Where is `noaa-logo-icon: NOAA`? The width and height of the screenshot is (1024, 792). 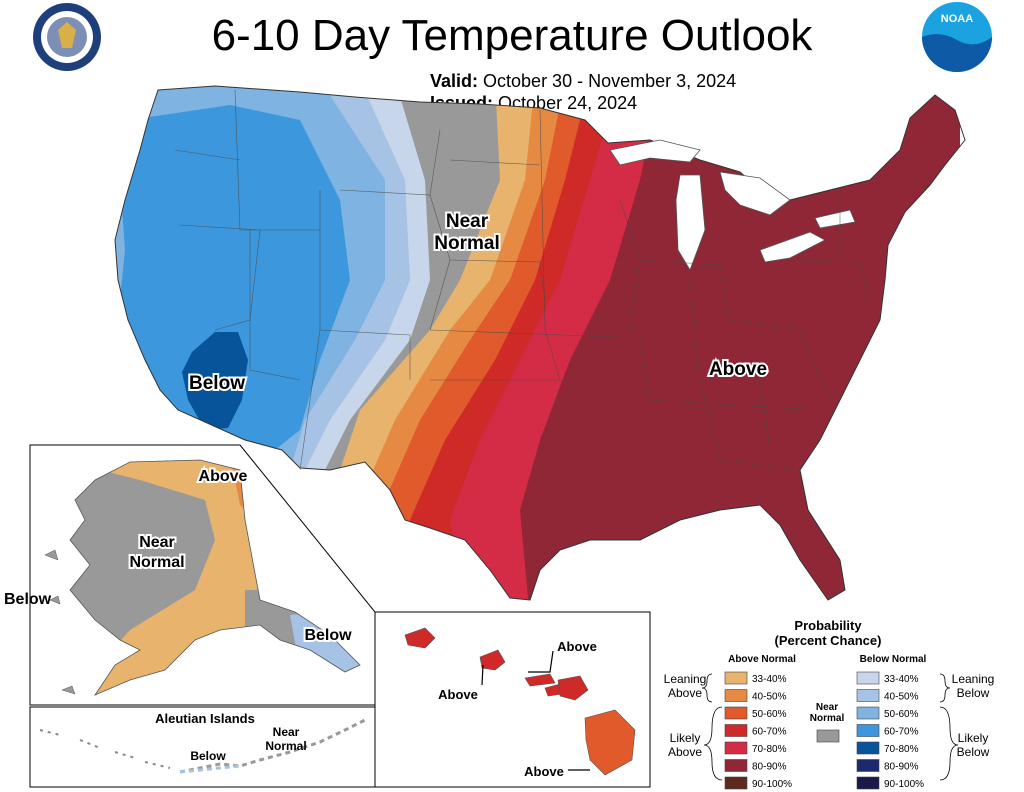 noaa-logo-icon: NOAA is located at coordinates (957, 37).